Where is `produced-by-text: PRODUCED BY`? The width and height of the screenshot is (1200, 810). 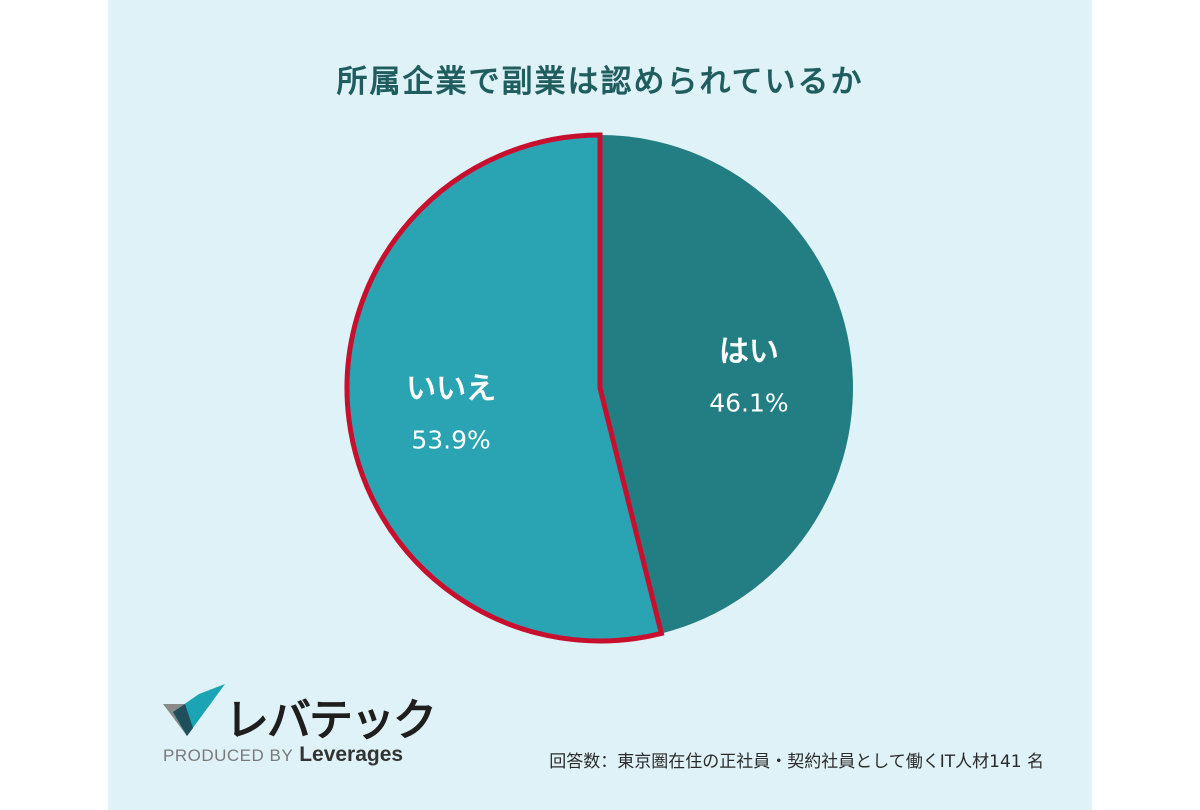
produced-by-text: PRODUCED BY is located at coordinates (228, 755).